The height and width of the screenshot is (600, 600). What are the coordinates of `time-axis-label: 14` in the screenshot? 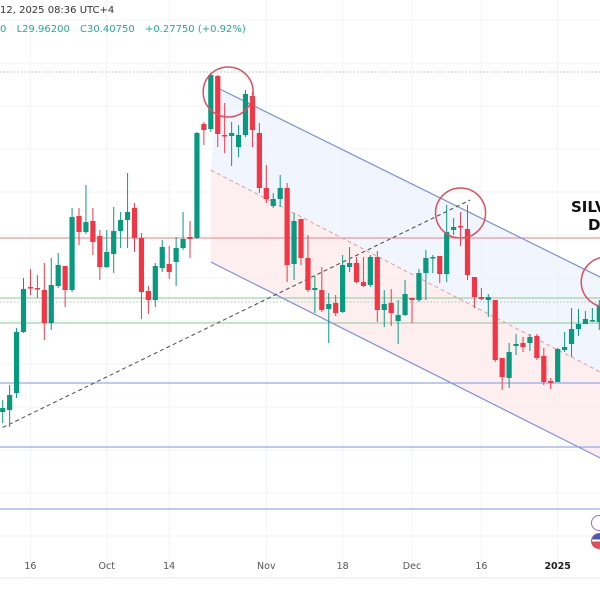 It's located at (169, 566).